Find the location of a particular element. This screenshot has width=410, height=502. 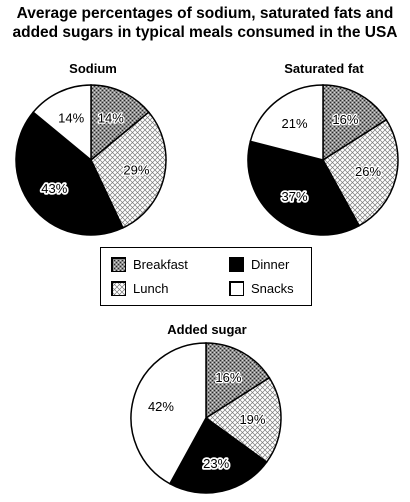

sodium-label-lunch: 29% is located at coordinates (136, 170).